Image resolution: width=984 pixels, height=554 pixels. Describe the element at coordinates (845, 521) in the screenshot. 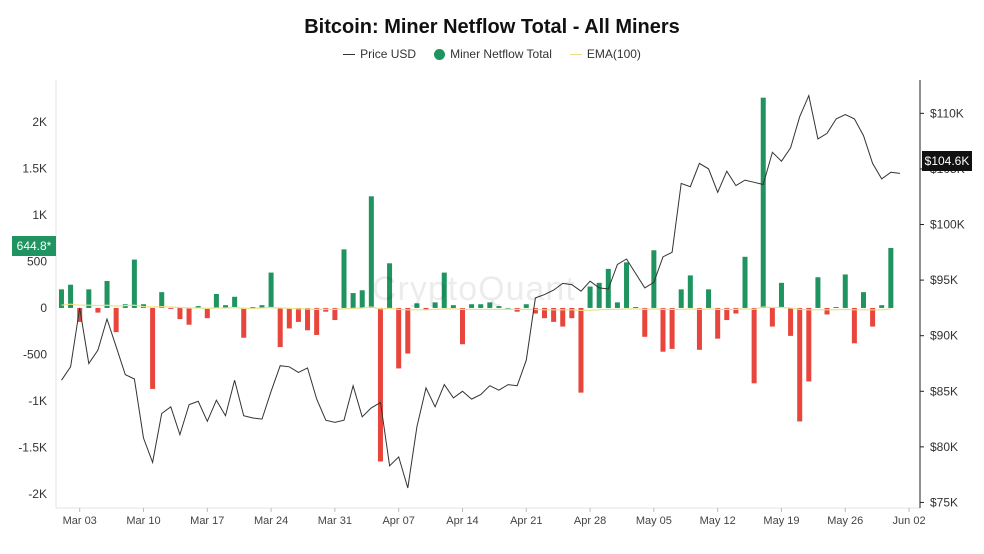

I see `x-tick-label: May 26` at that location.